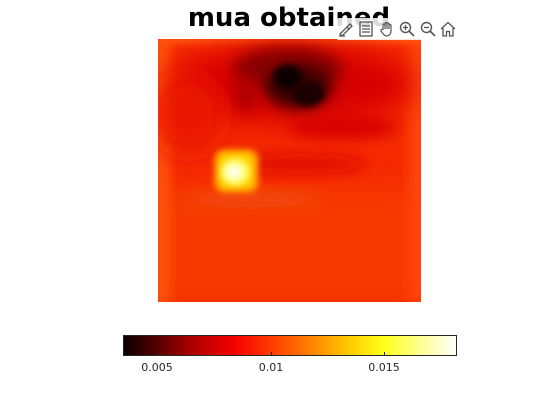 The width and height of the screenshot is (560, 420). I want to click on colorbar-tick-label: 0.015, so click(384, 367).